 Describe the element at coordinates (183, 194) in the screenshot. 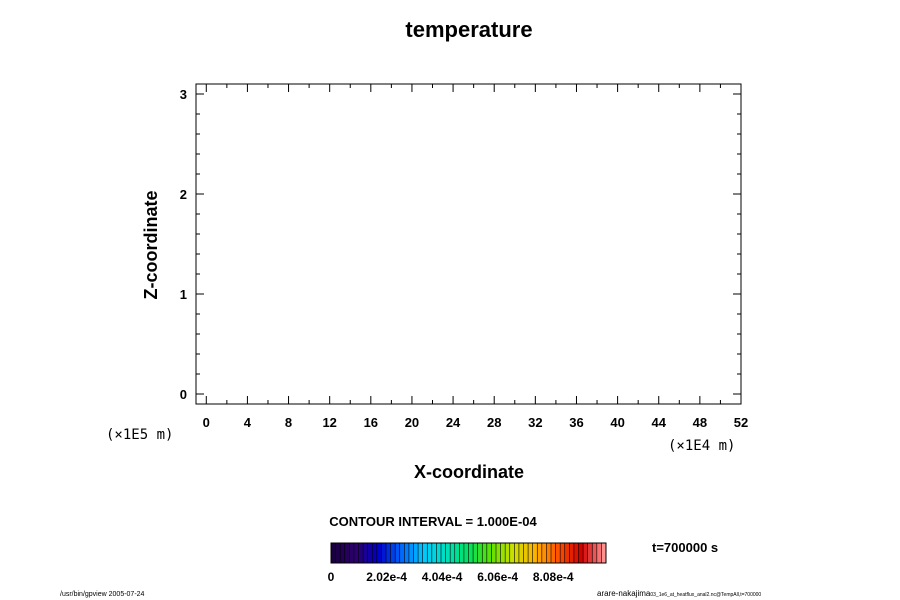

I see `y-tick-label: 2` at that location.